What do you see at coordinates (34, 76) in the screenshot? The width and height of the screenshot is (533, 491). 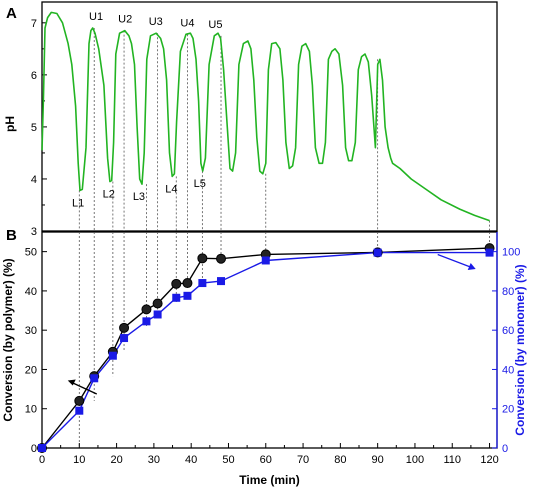 I see `ph-tick-label: 6` at bounding box center [34, 76].